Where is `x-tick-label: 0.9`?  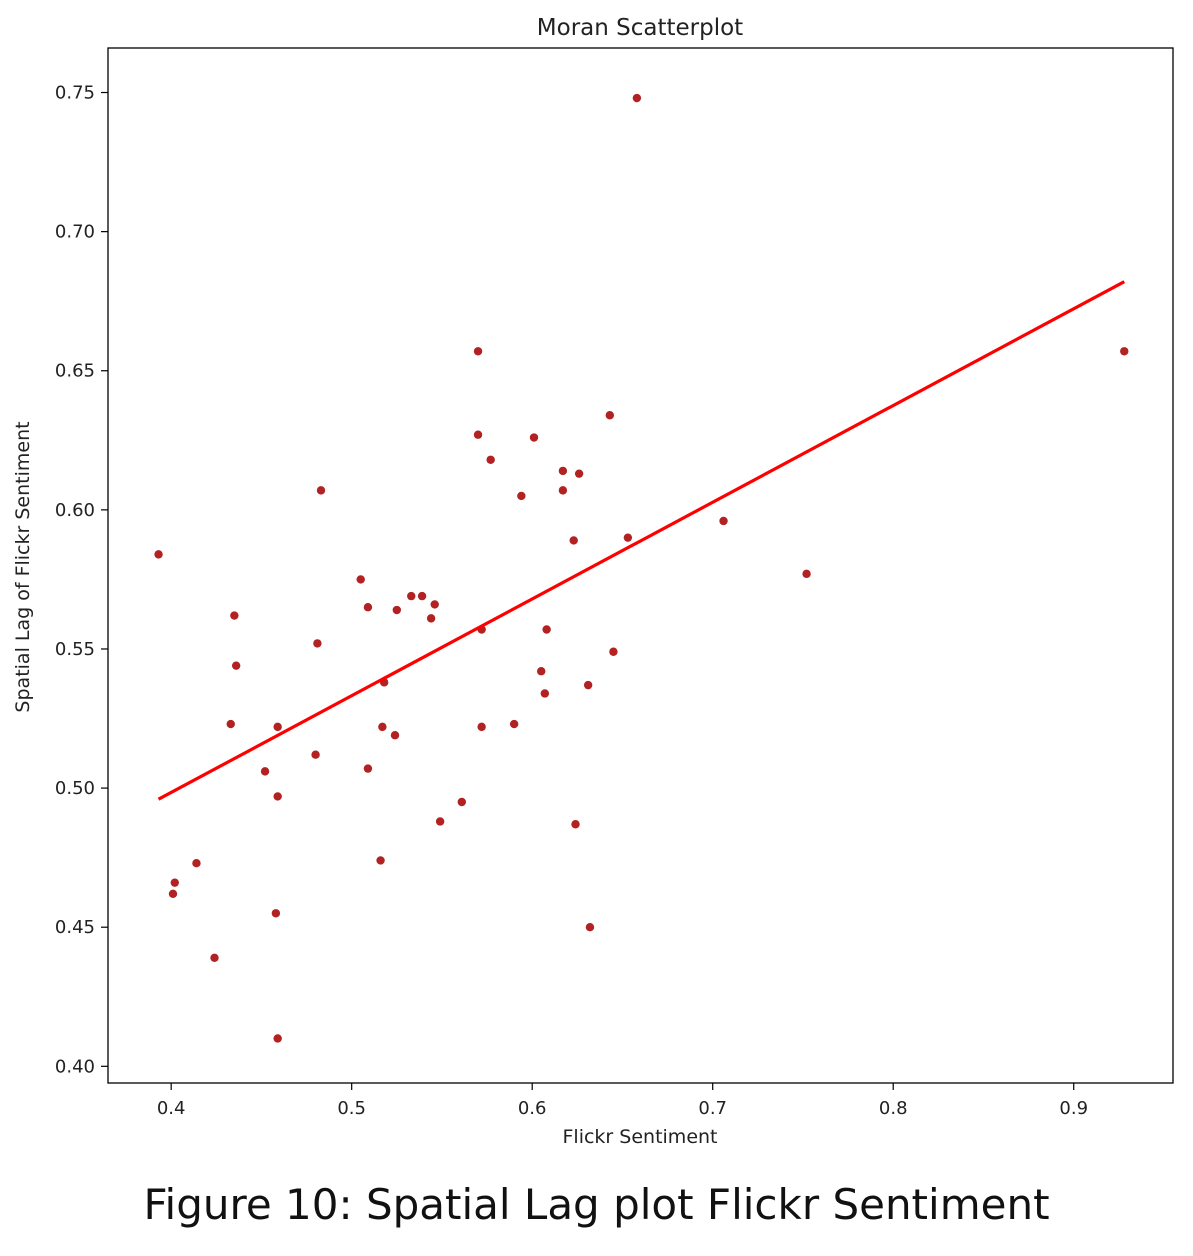
x-tick-label: 0.9 is located at coordinates (1073, 1108).